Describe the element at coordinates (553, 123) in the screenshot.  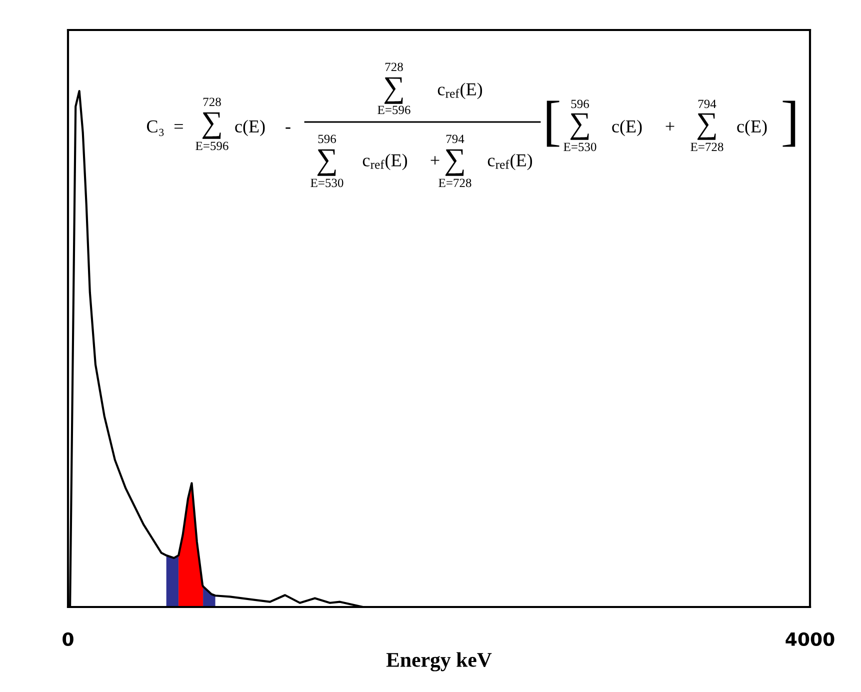
I see `annotation: [` at that location.